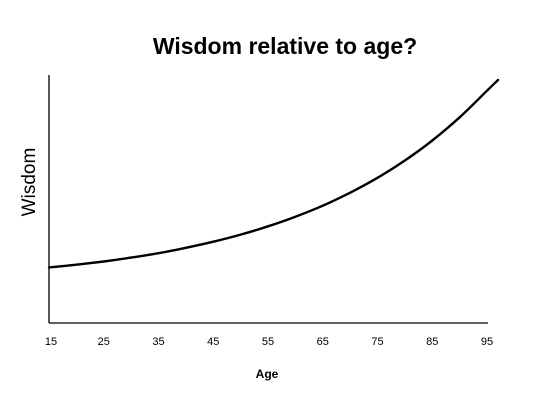  Describe the element at coordinates (323, 342) in the screenshot. I see `x-tick-label: 65` at that location.